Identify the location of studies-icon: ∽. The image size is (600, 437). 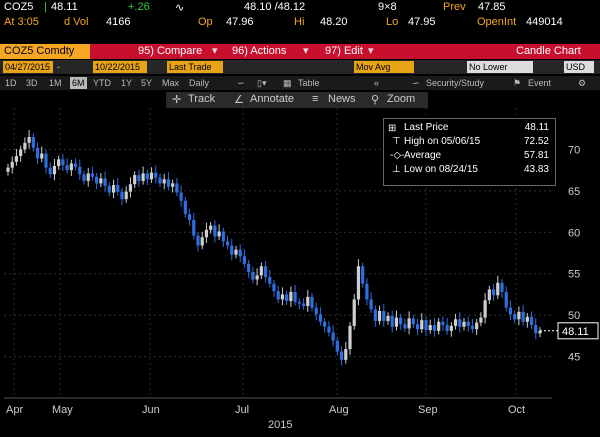
(416, 83).